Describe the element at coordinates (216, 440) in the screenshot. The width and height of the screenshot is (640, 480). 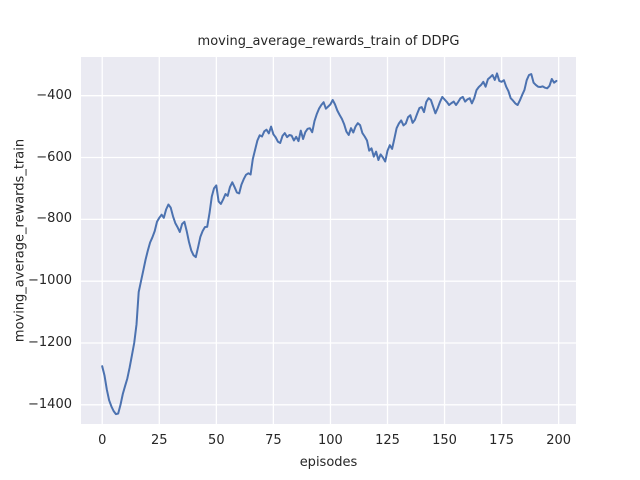
I see `x-tick-label: 50` at that location.